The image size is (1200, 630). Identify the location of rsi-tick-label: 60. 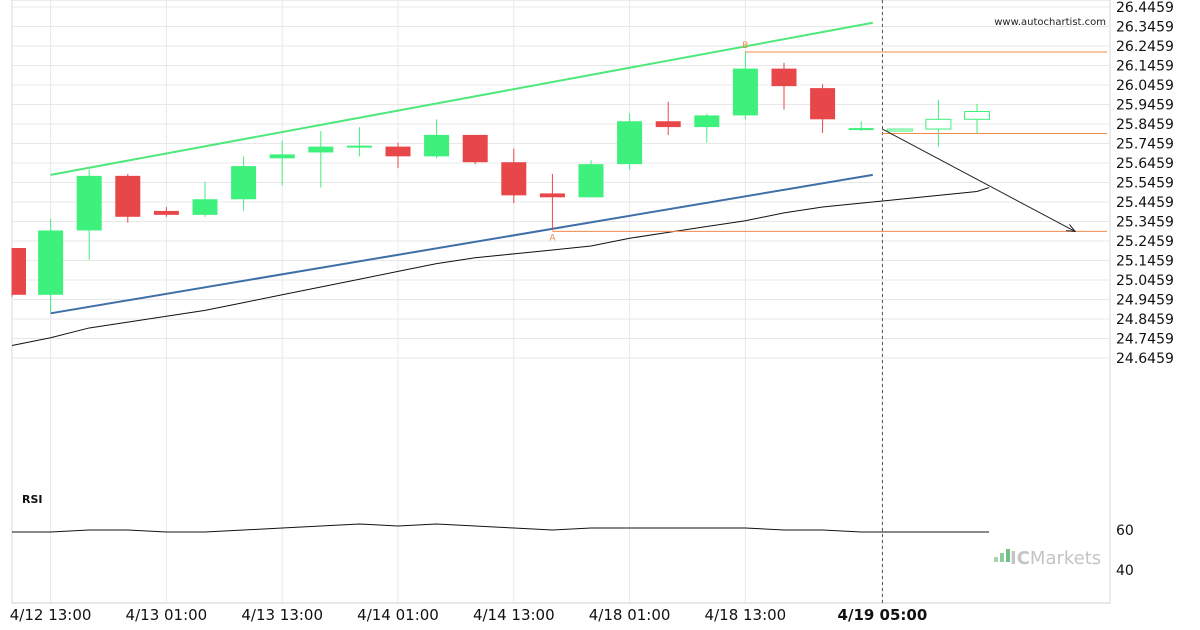
(1125, 531).